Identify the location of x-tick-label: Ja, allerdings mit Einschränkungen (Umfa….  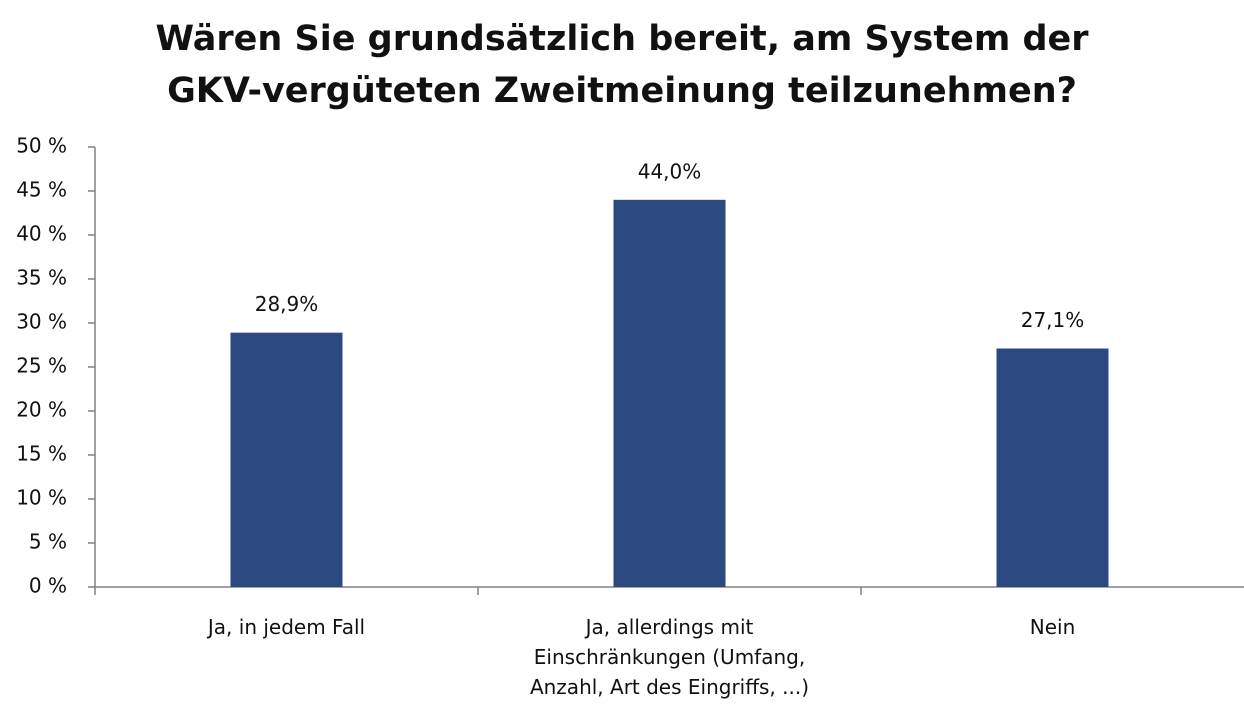
(669, 657).